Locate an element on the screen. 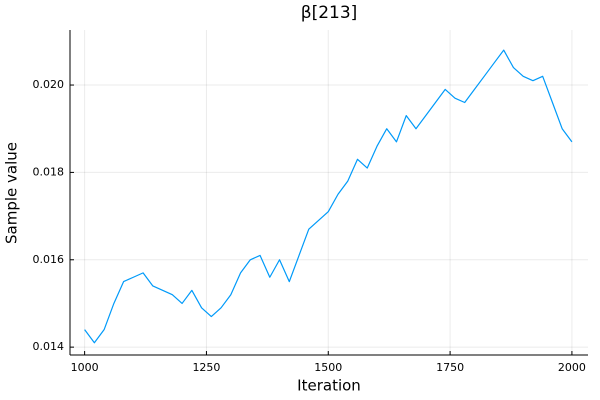 The height and width of the screenshot is (400, 600). y-axis-label: Sample value is located at coordinates (12, 193).